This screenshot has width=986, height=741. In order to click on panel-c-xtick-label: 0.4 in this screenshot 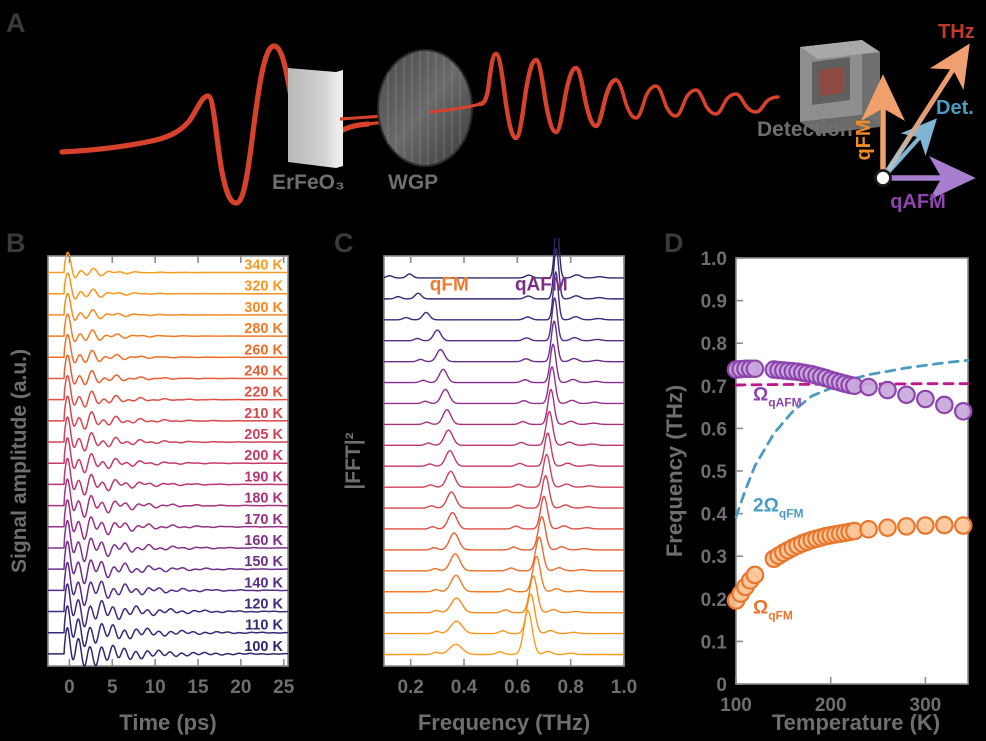, I will do `click(464, 687)`.